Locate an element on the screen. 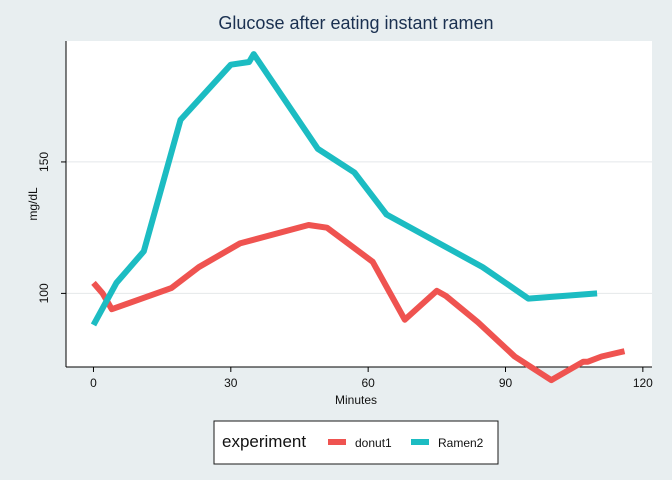 The image size is (672, 480). legend-label-ramen2: Ramen2 is located at coordinates (461, 443).